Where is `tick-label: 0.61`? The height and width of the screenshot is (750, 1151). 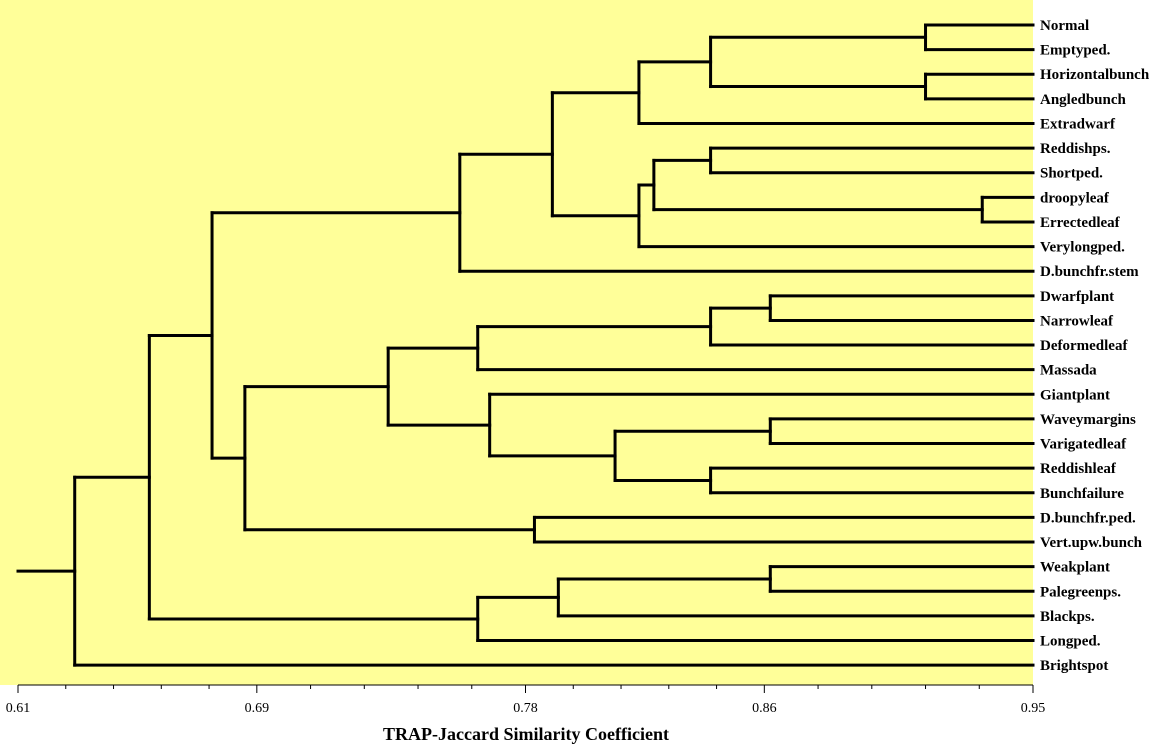 tick-label: 0.61 is located at coordinates (18, 708).